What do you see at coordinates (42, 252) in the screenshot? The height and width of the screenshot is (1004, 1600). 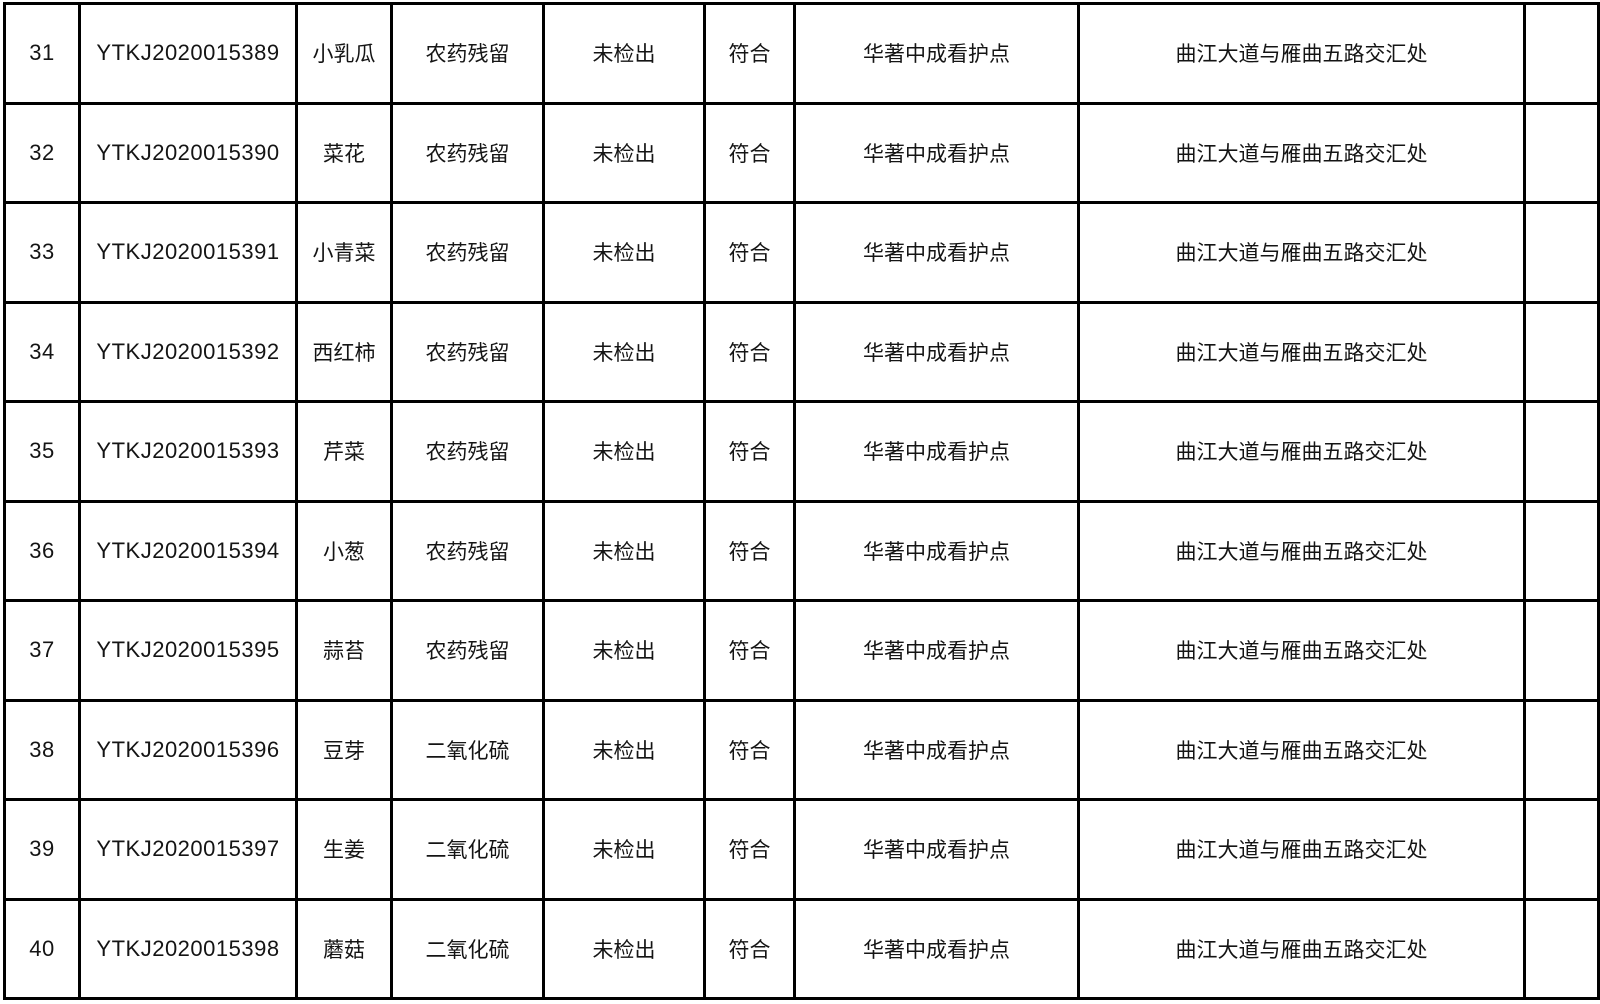 I see `cell-no: 33` at bounding box center [42, 252].